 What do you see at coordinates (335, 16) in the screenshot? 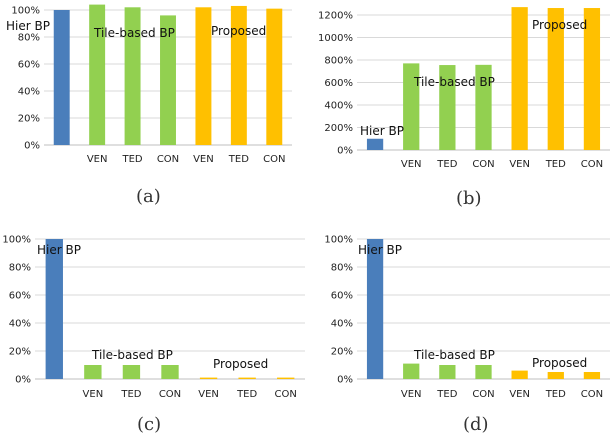
I see `y-tick-label: 1200%` at bounding box center [335, 16].